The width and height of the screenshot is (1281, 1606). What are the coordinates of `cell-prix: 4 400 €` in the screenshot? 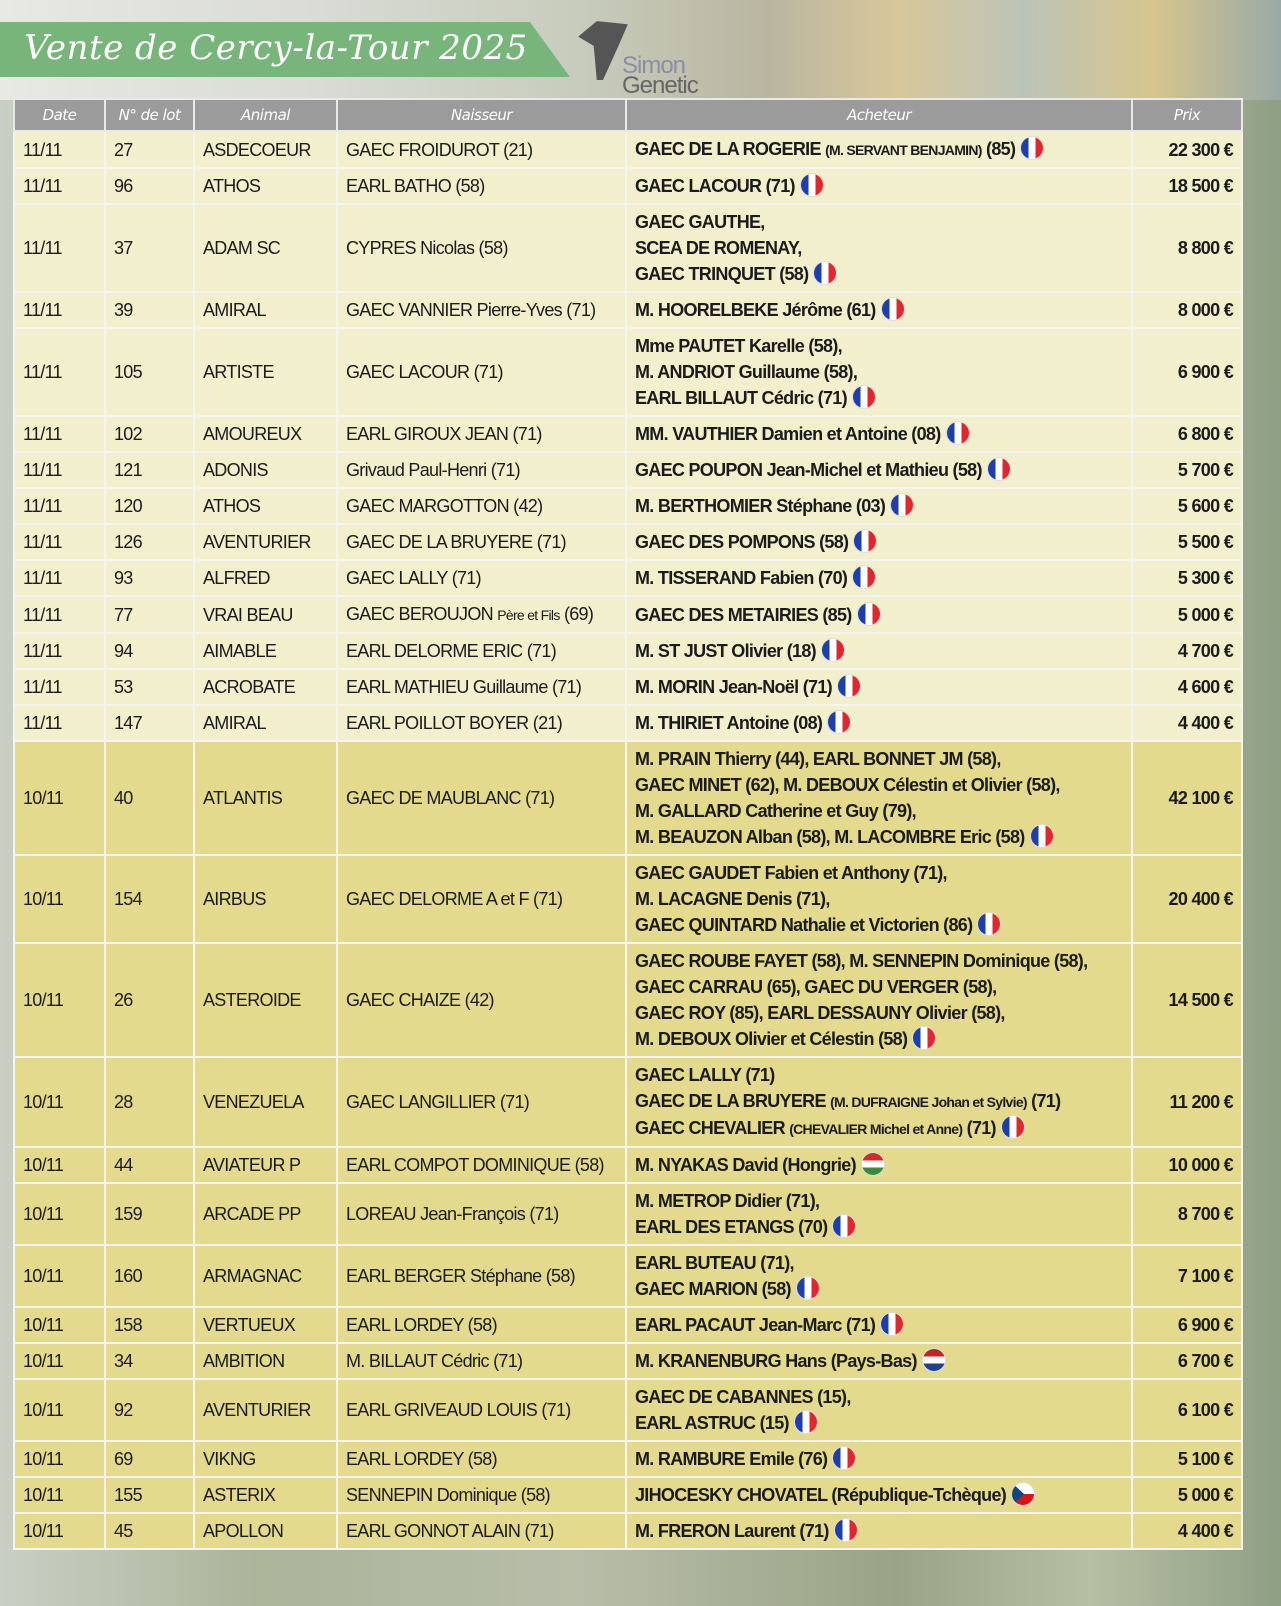 It's located at (1187, 723).